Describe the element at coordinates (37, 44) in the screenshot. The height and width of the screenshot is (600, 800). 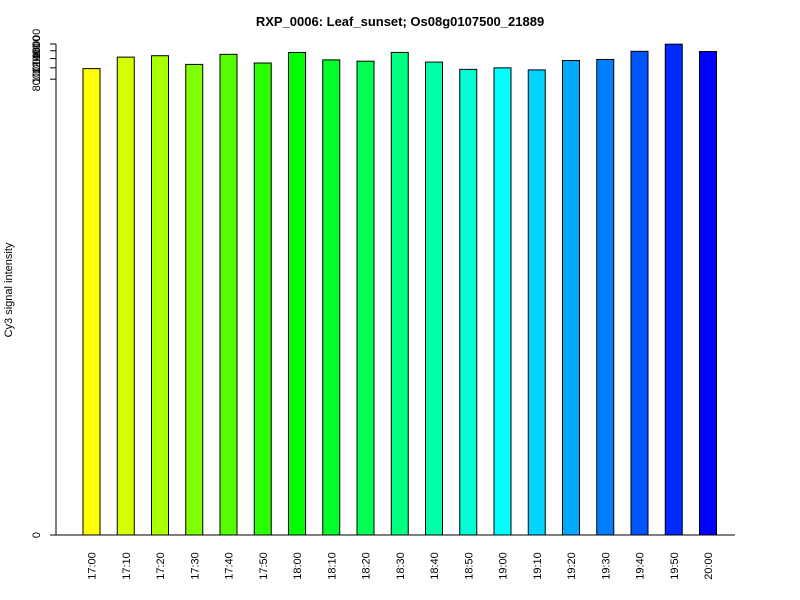
I see `y-tick-label: 16000` at that location.